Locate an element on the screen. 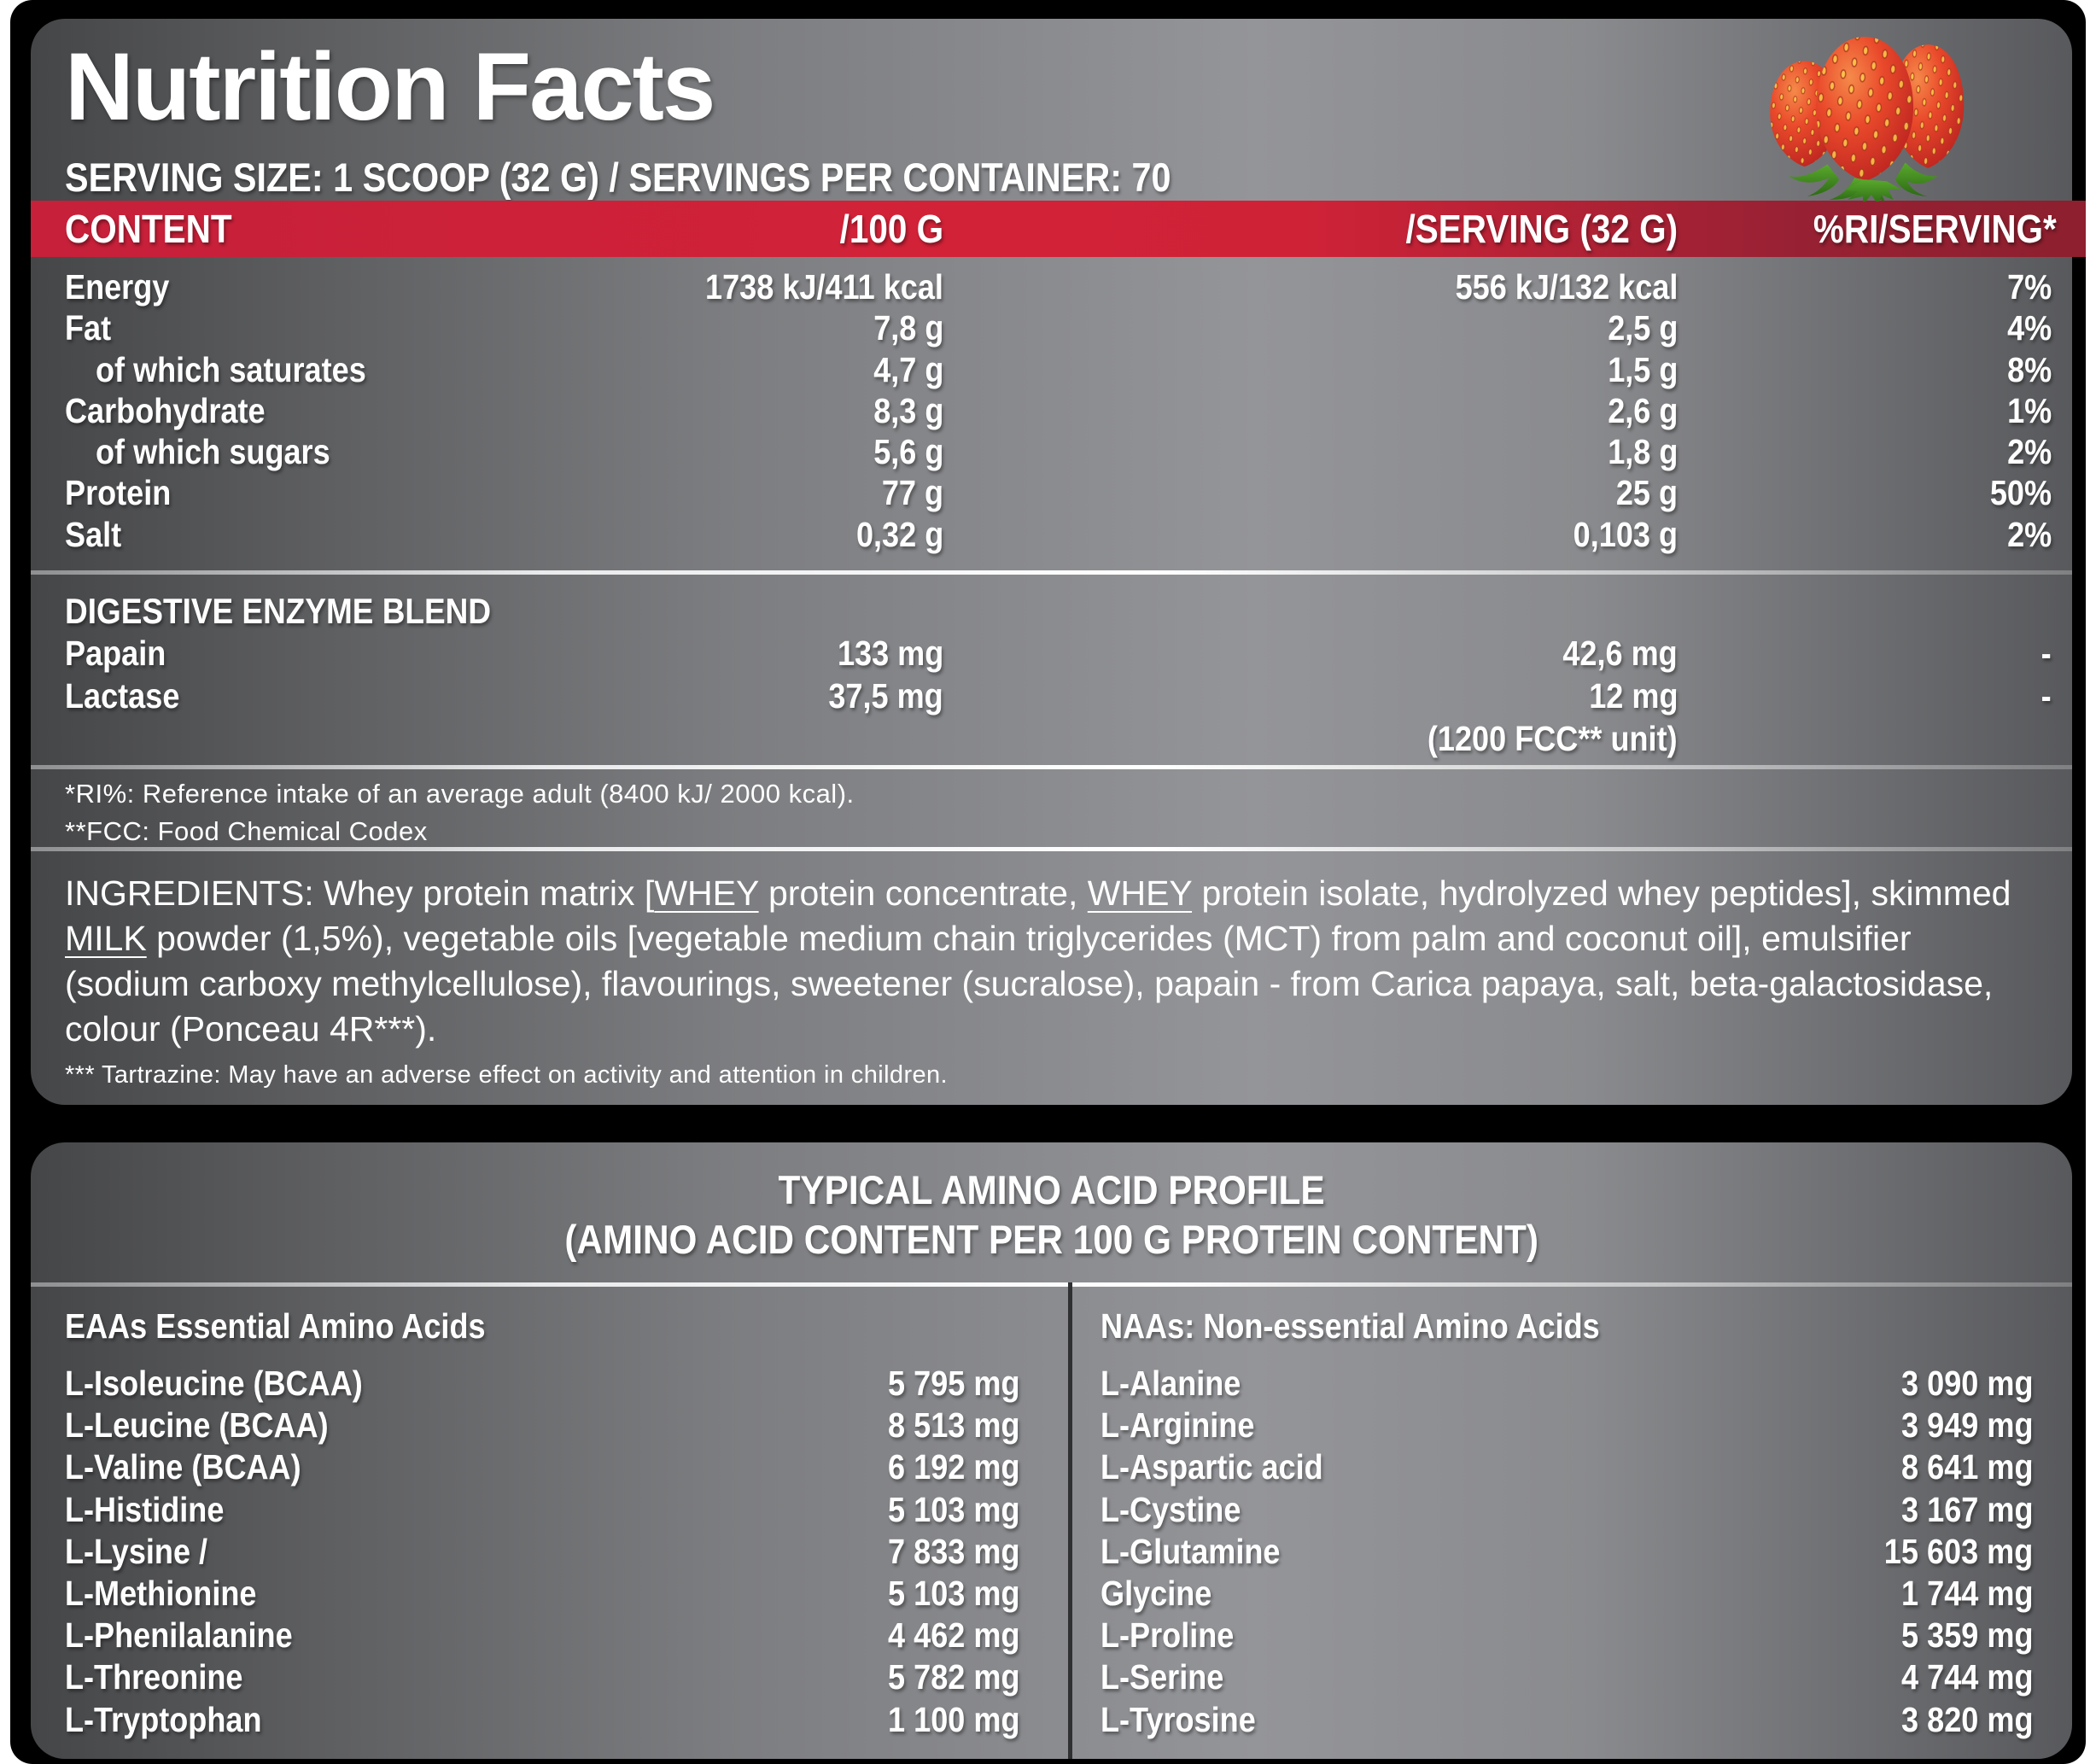  row-label: Lactase is located at coordinates (123, 696).